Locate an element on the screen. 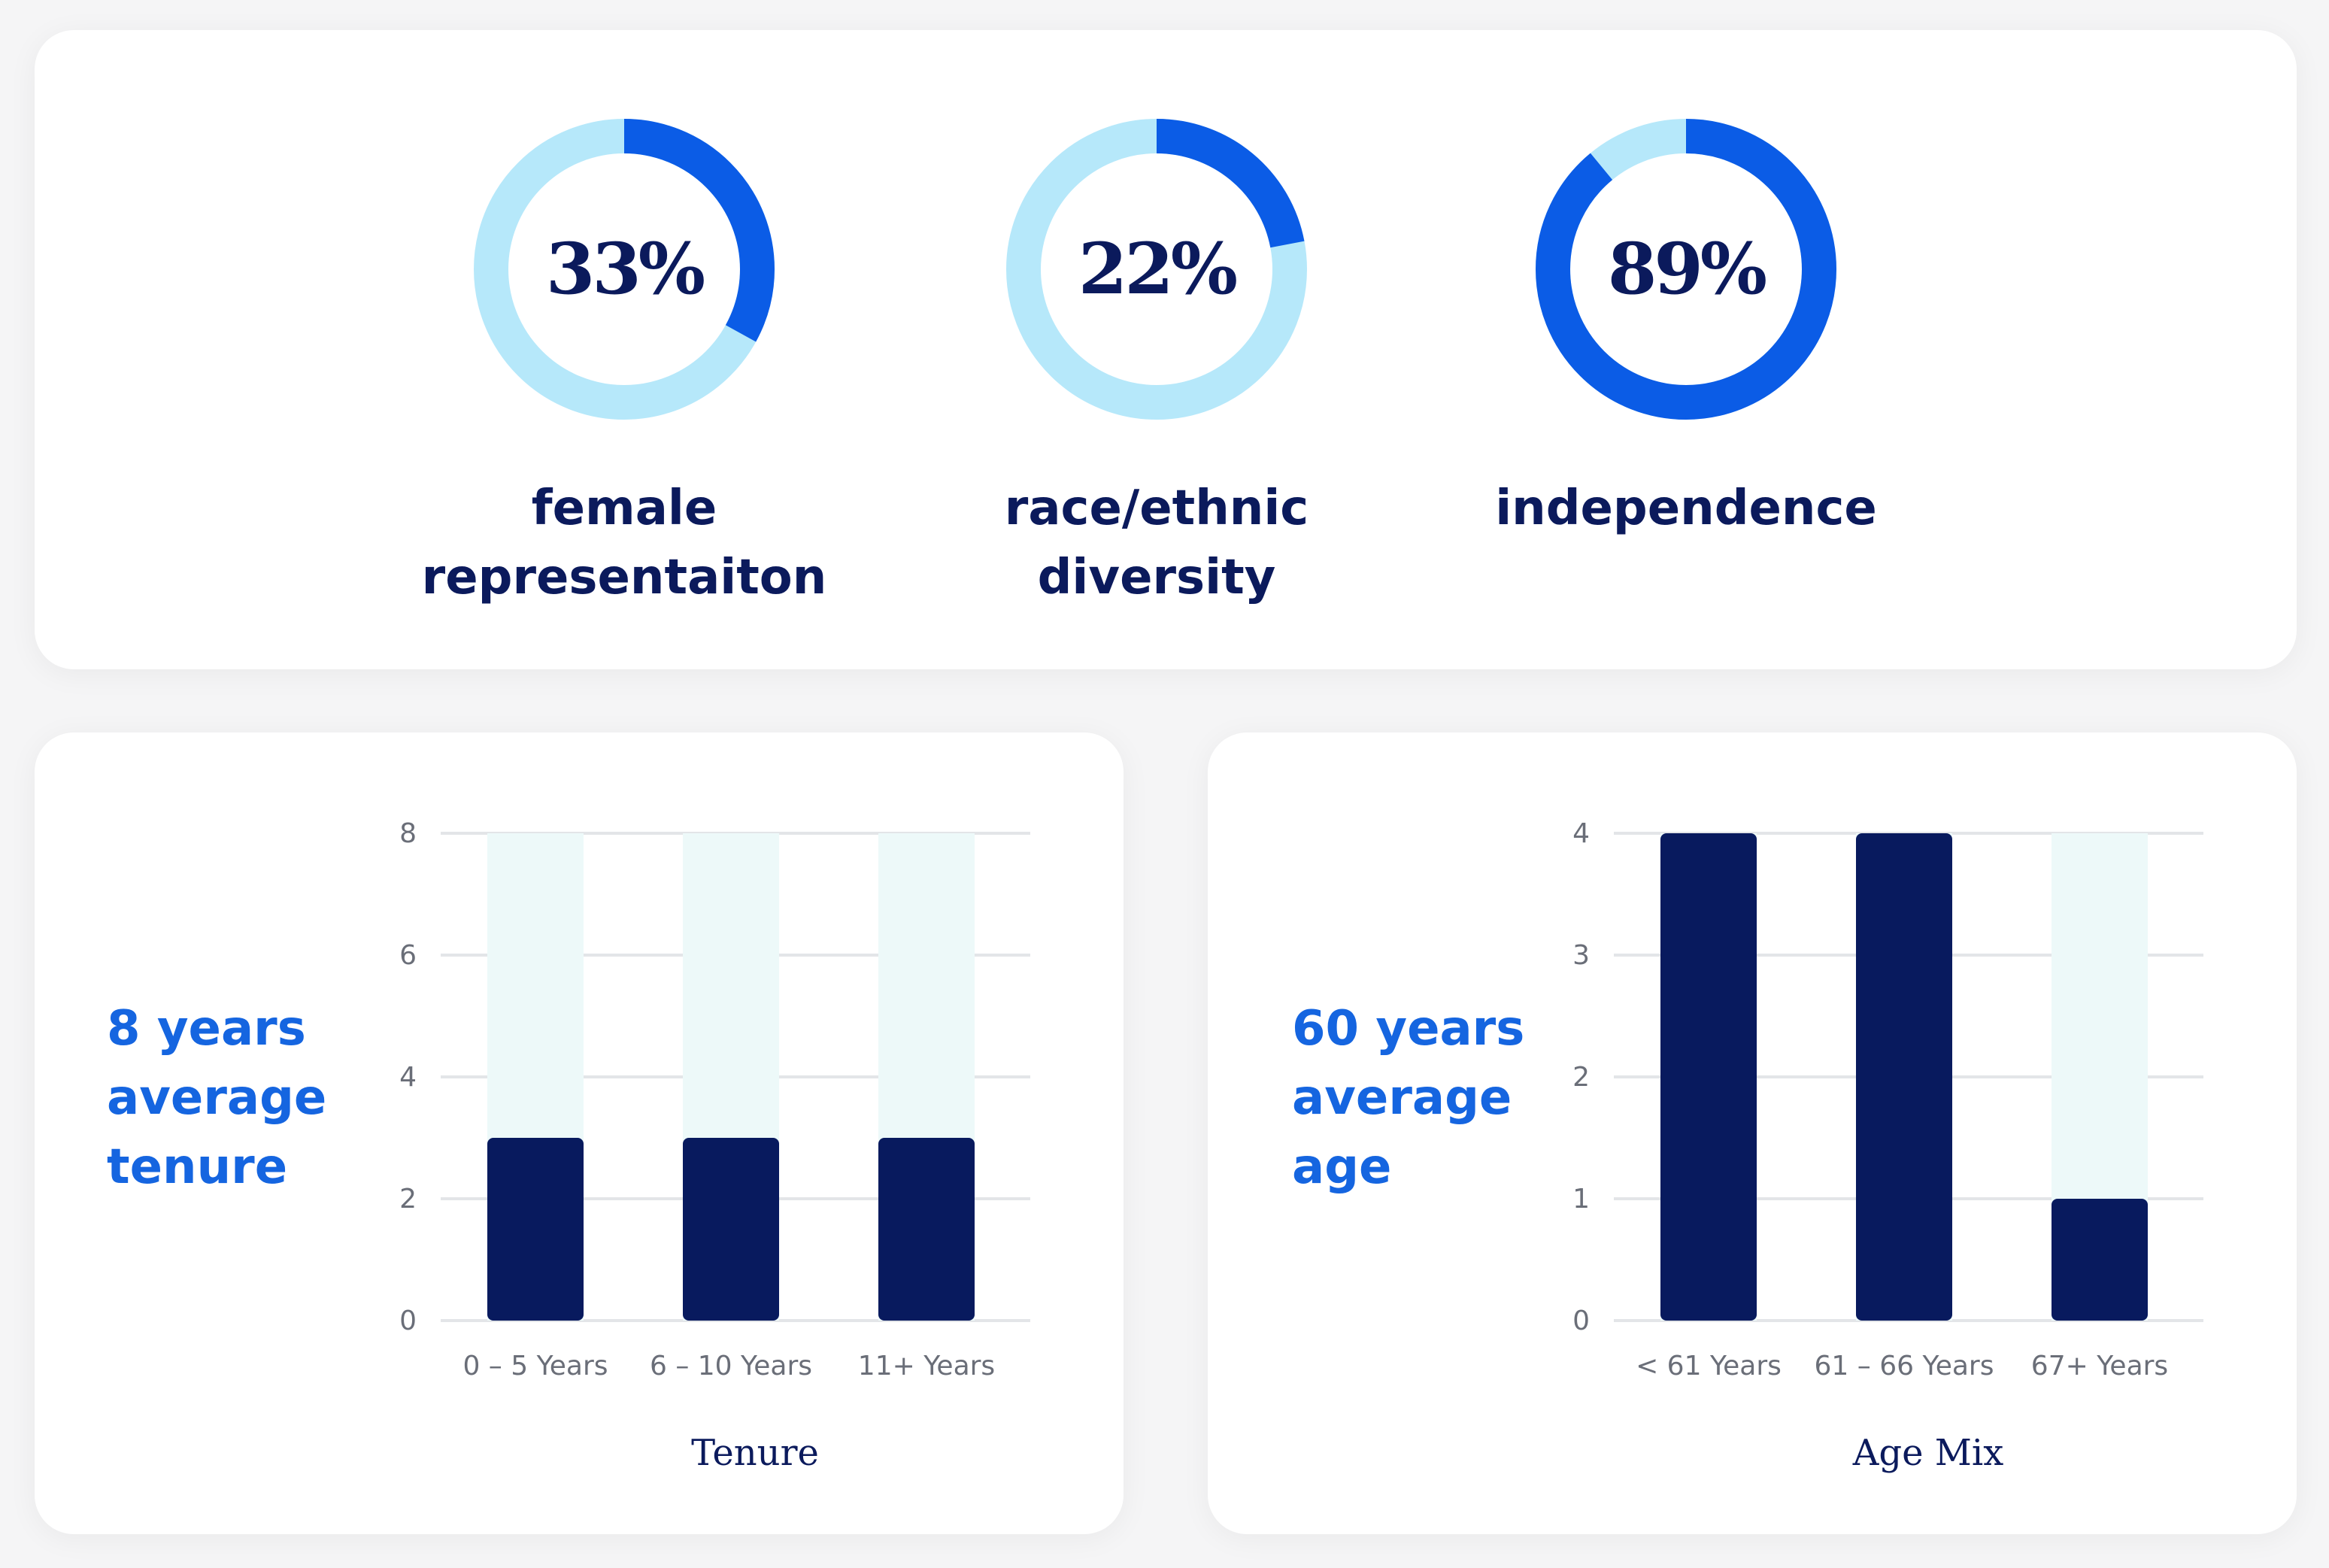 This screenshot has height=1568, width=2329. age-y-tick-label: 1 is located at coordinates (1581, 1200).